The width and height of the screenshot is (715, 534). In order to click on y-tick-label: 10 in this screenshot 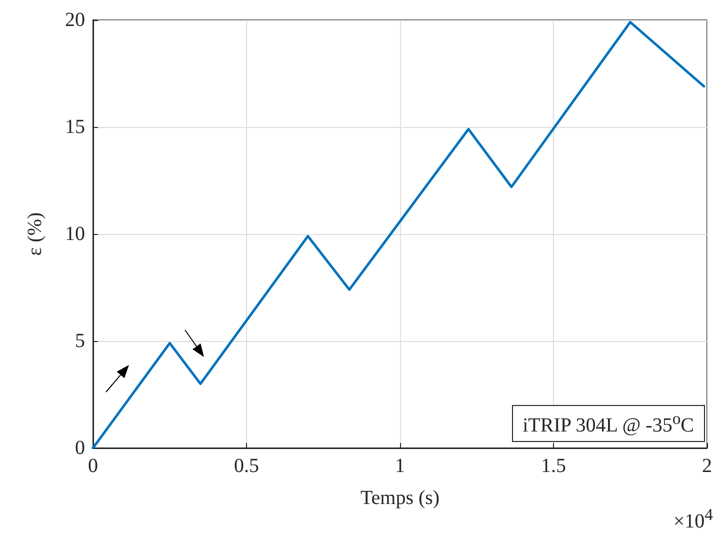, I will do `click(75, 234)`.